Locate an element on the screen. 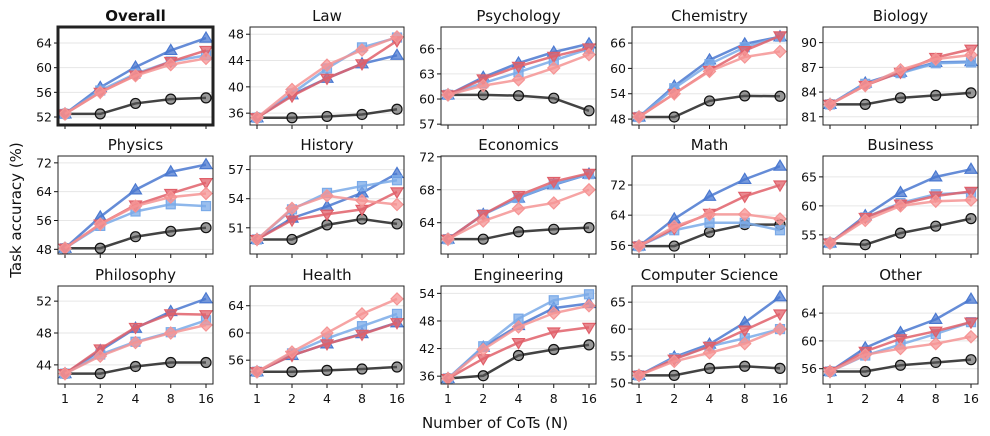 The height and width of the screenshot is (436, 990). panel-title: Psychology is located at coordinates (518, 16).